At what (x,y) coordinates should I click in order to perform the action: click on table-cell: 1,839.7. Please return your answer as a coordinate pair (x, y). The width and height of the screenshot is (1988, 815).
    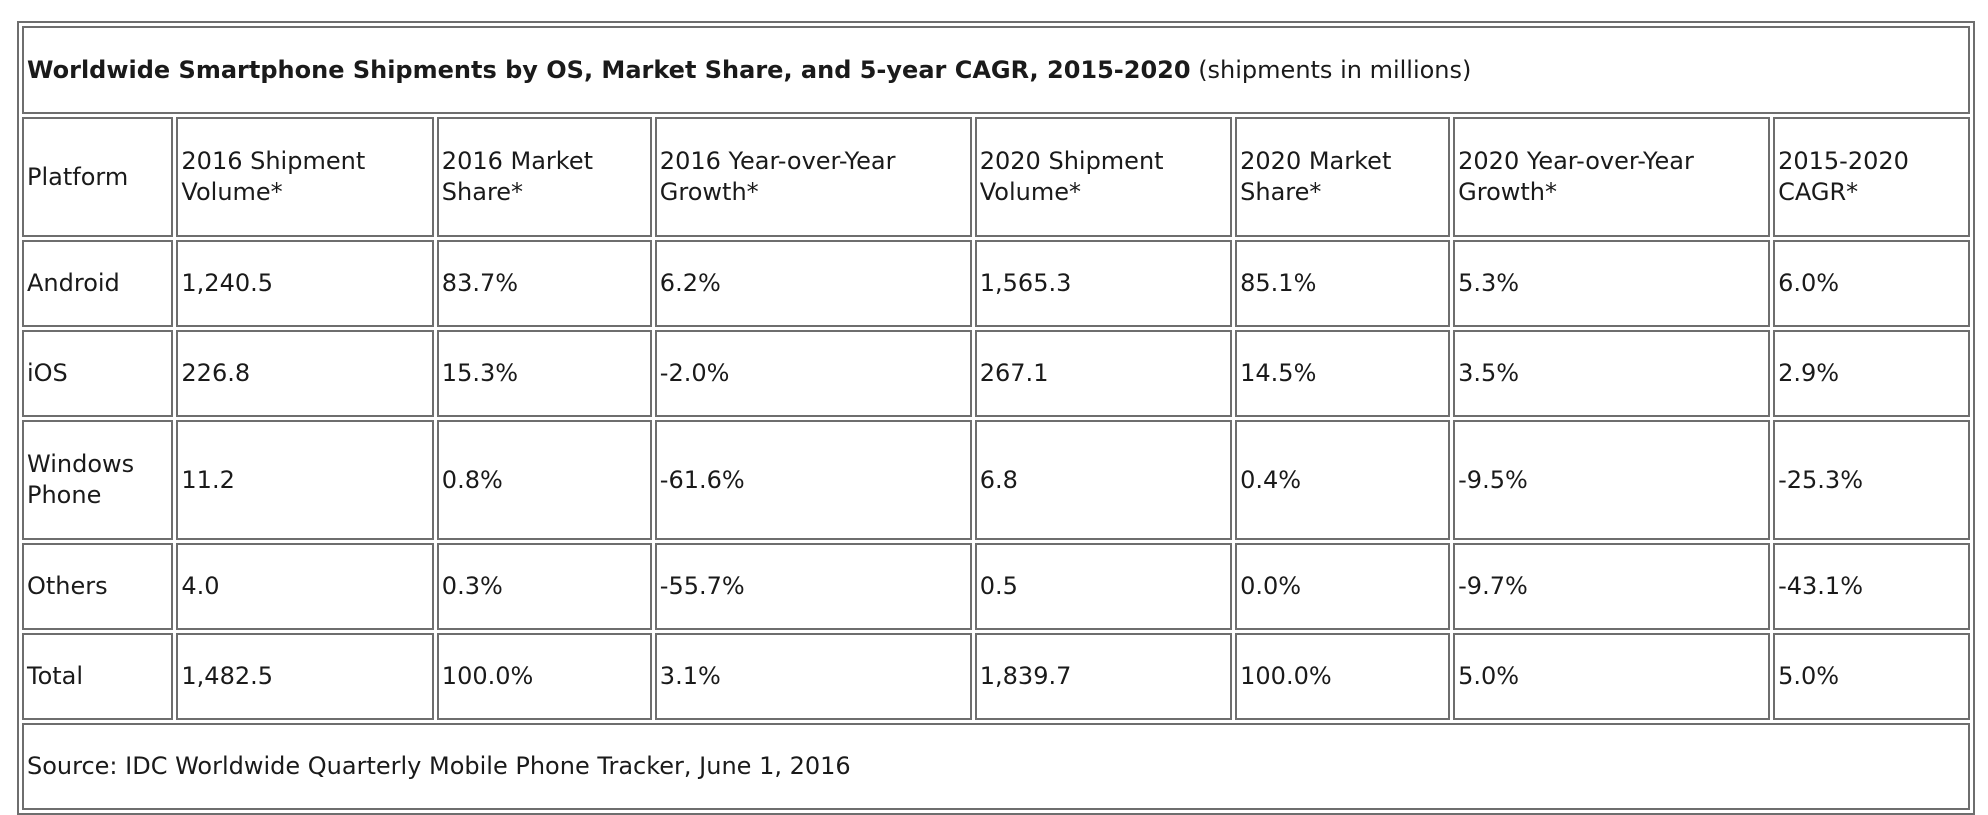
    Looking at the image, I should click on (1103, 676).